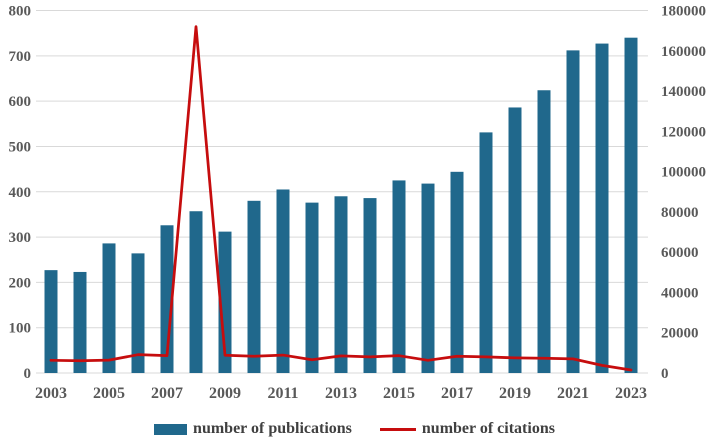 This screenshot has height=448, width=709. What do you see at coordinates (282, 393) in the screenshot?
I see `x-axis-tick-label: 2011` at bounding box center [282, 393].